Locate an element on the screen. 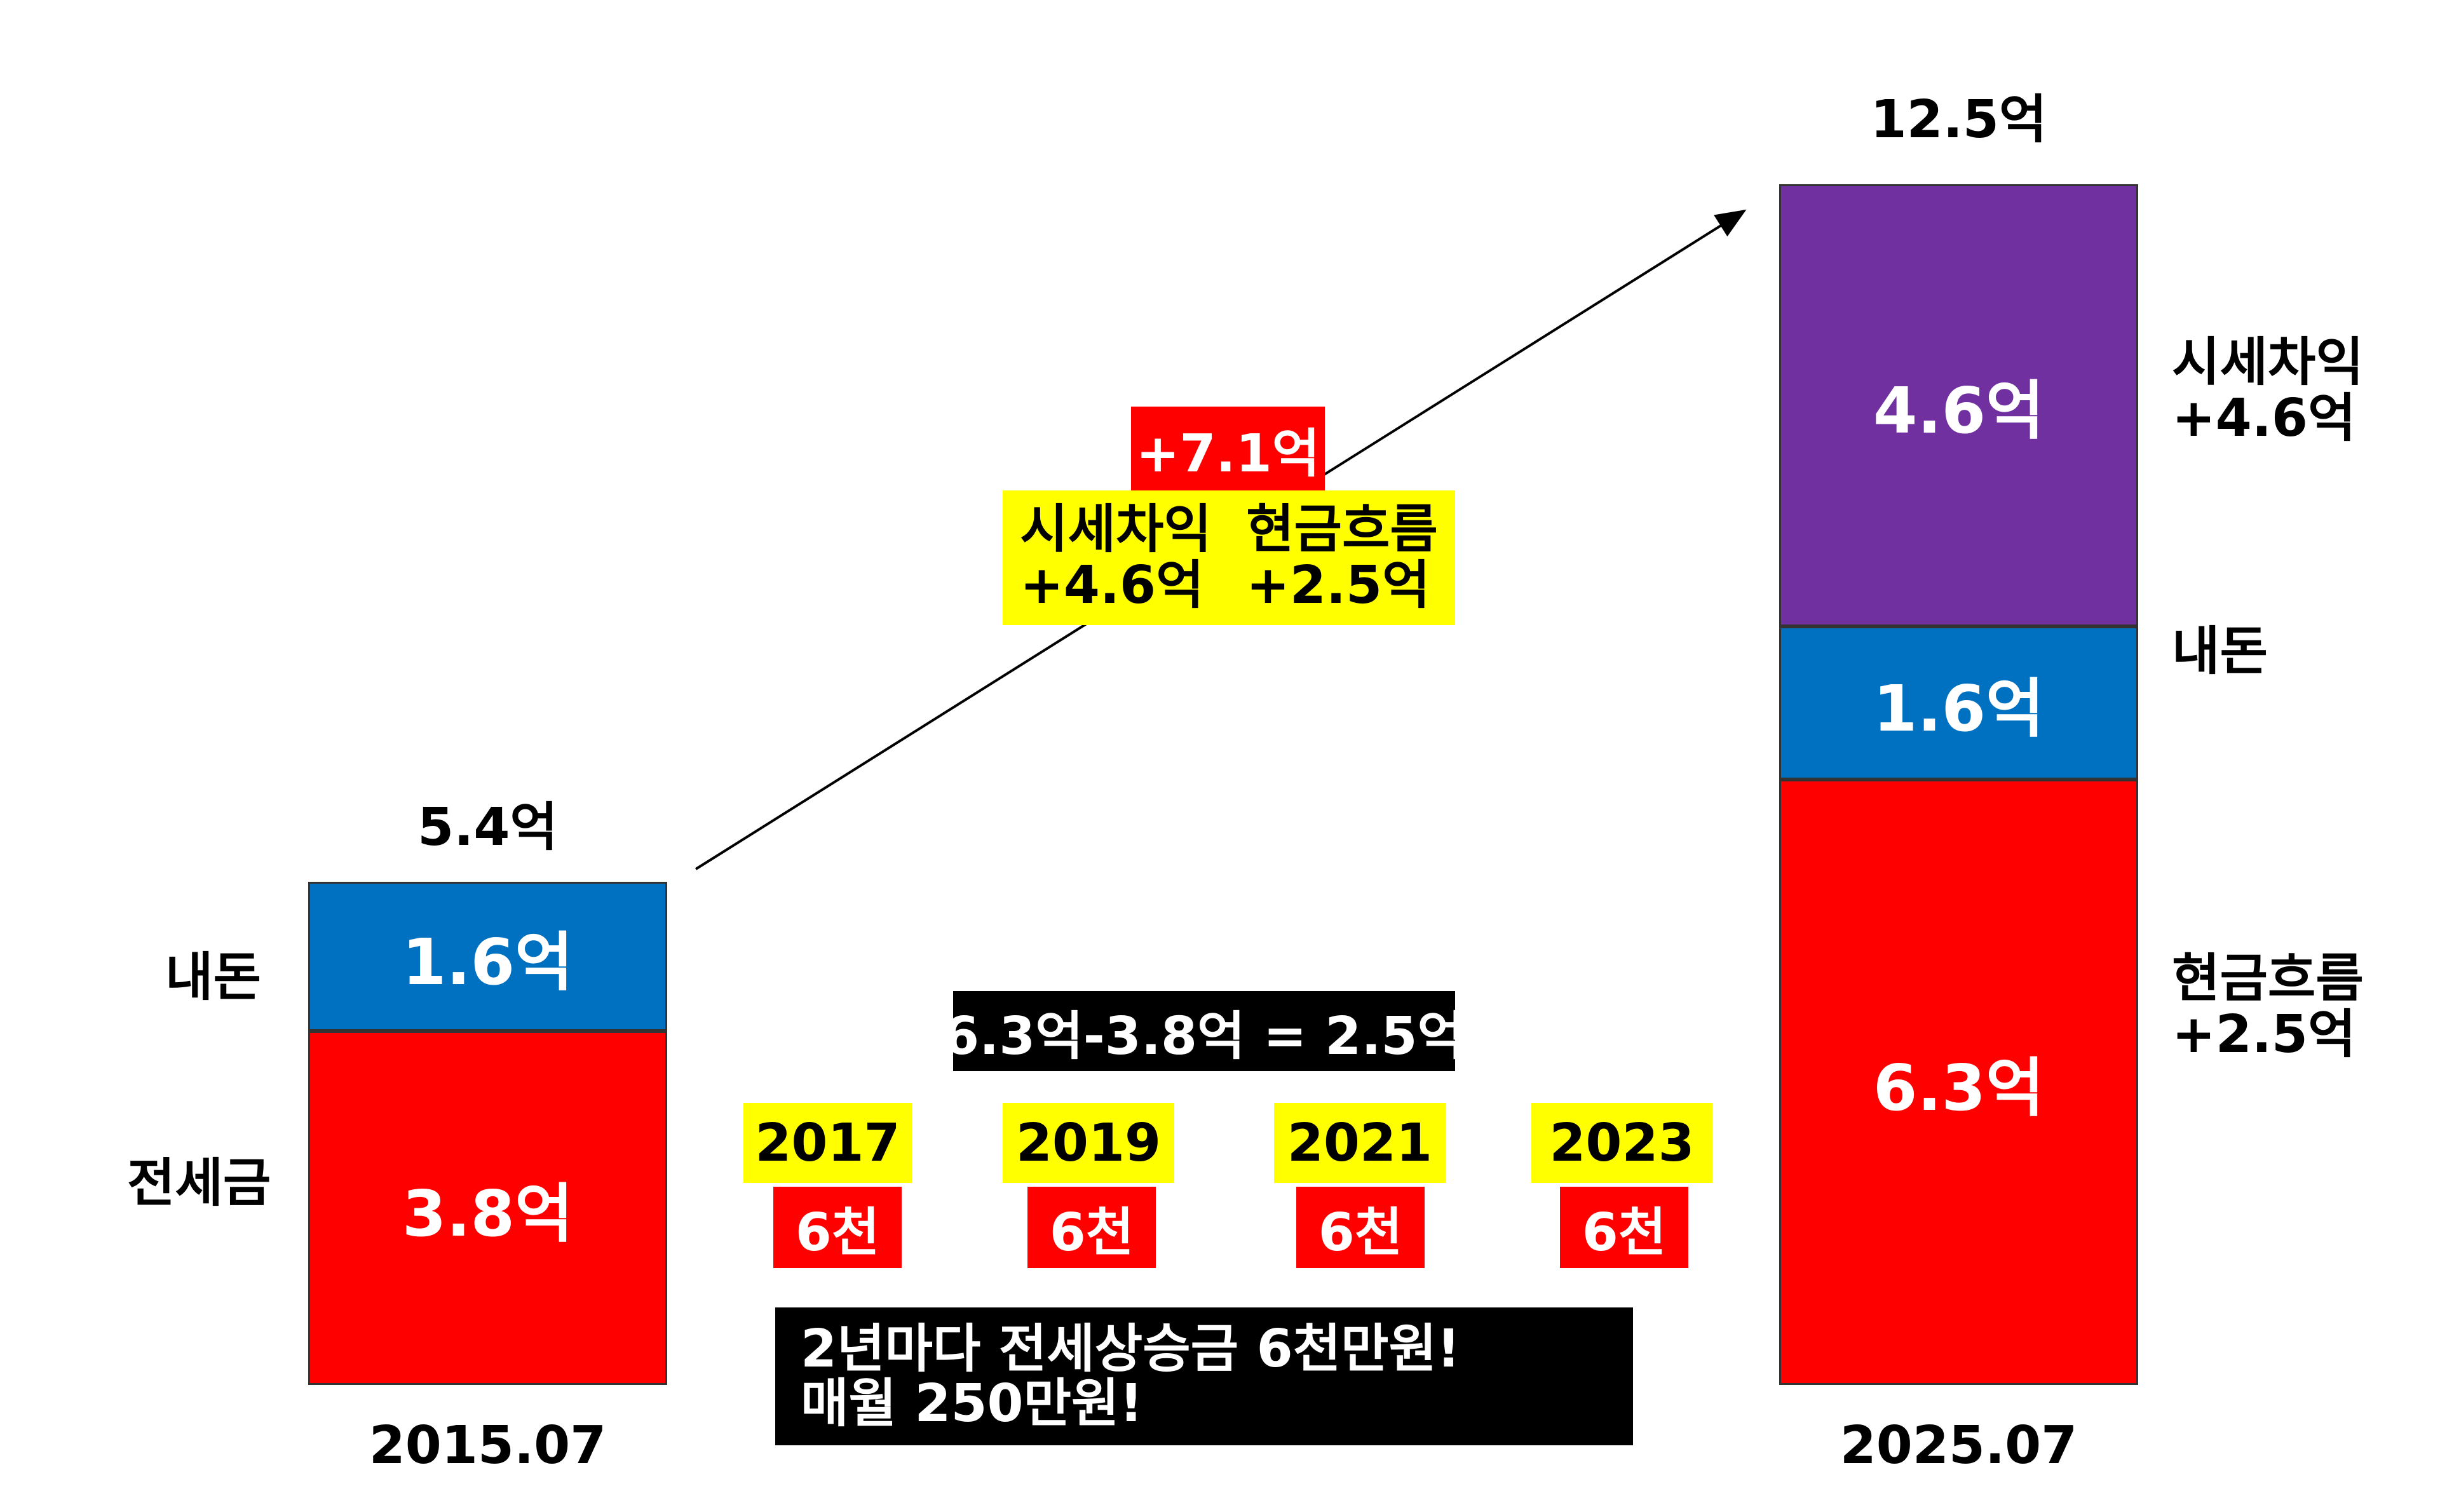 Image resolution: width=2440 pixels, height=1512 pixels. side-label-cashflow-value: +2.5억 is located at coordinates (2264, 1034).